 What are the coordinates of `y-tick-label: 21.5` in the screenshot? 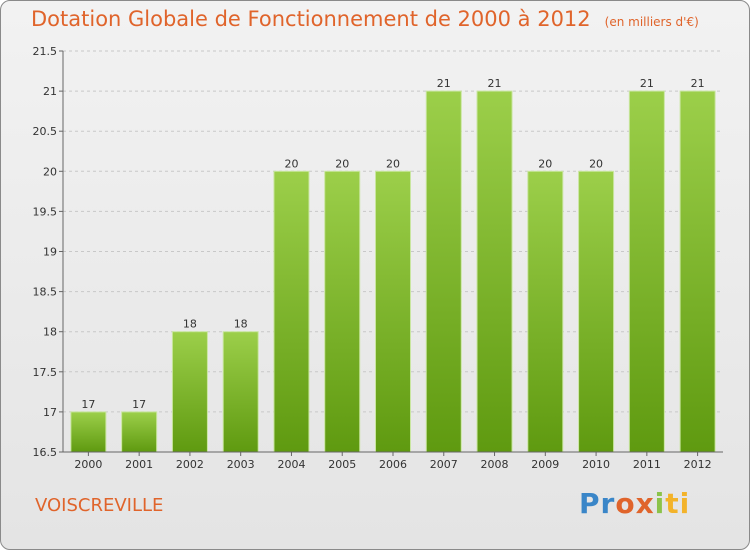 It's located at (45, 51).